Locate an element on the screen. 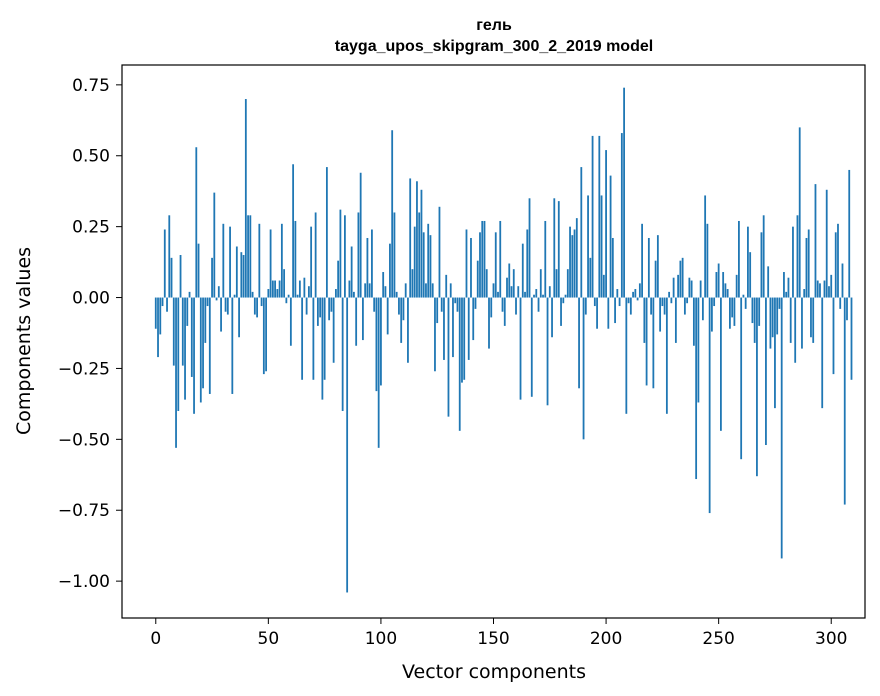 This screenshot has width=880, height=696. y-tick-label: 0.75 is located at coordinates (91, 86).